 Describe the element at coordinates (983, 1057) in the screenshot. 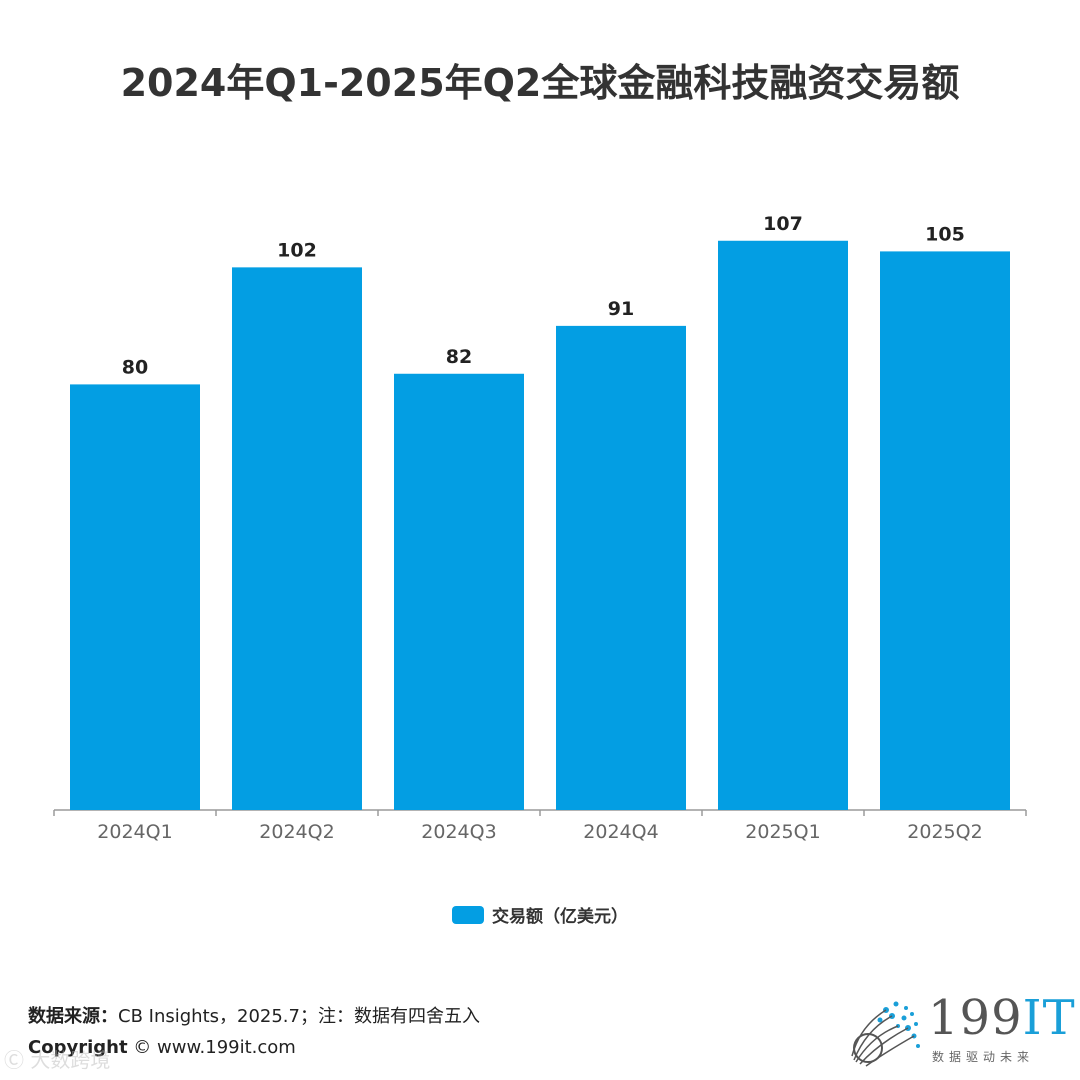

I see `logo-subtitle: 数据驱动未来` at that location.